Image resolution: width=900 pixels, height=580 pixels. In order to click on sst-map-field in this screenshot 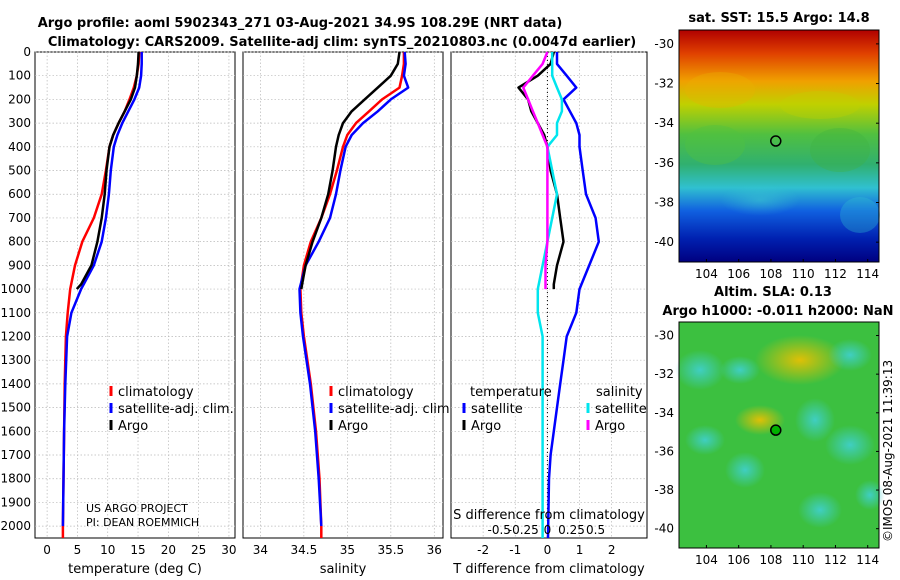, I will do `click(779, 146)`.